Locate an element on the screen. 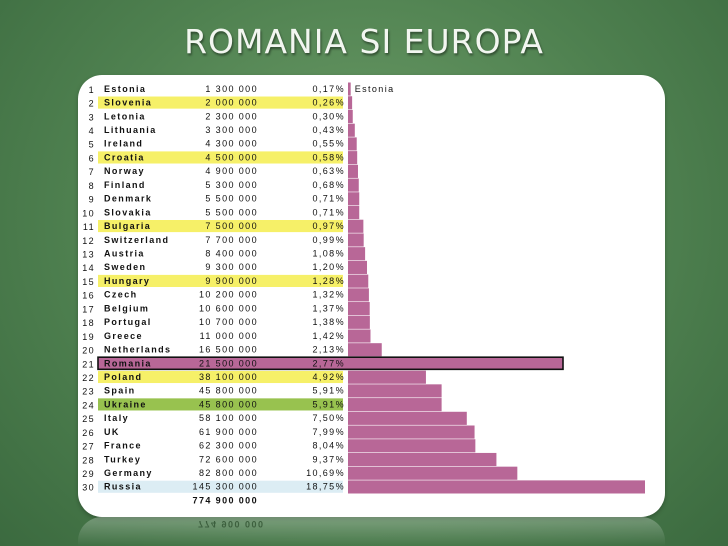 This screenshot has height=546, width=728. country-label: Norway is located at coordinates (124, 171).